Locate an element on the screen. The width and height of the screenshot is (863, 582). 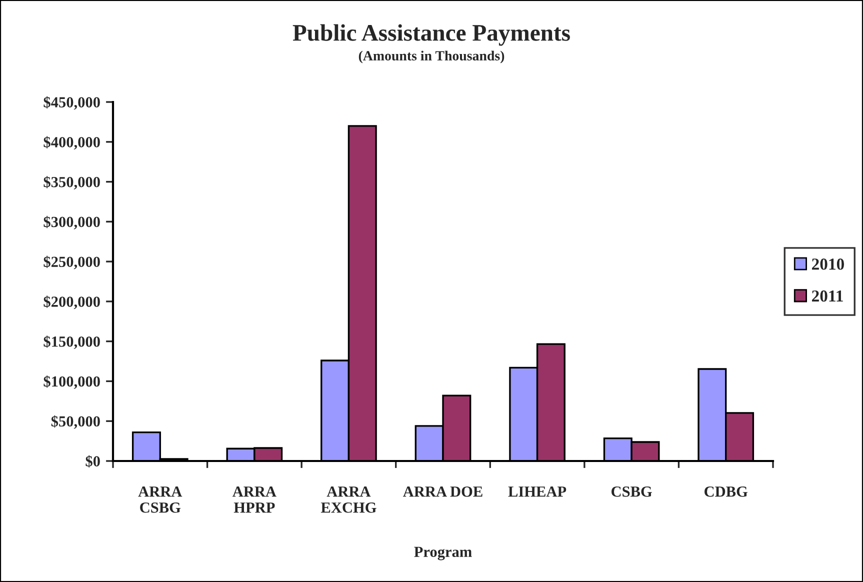
legend-label: 2011 is located at coordinates (827, 296).